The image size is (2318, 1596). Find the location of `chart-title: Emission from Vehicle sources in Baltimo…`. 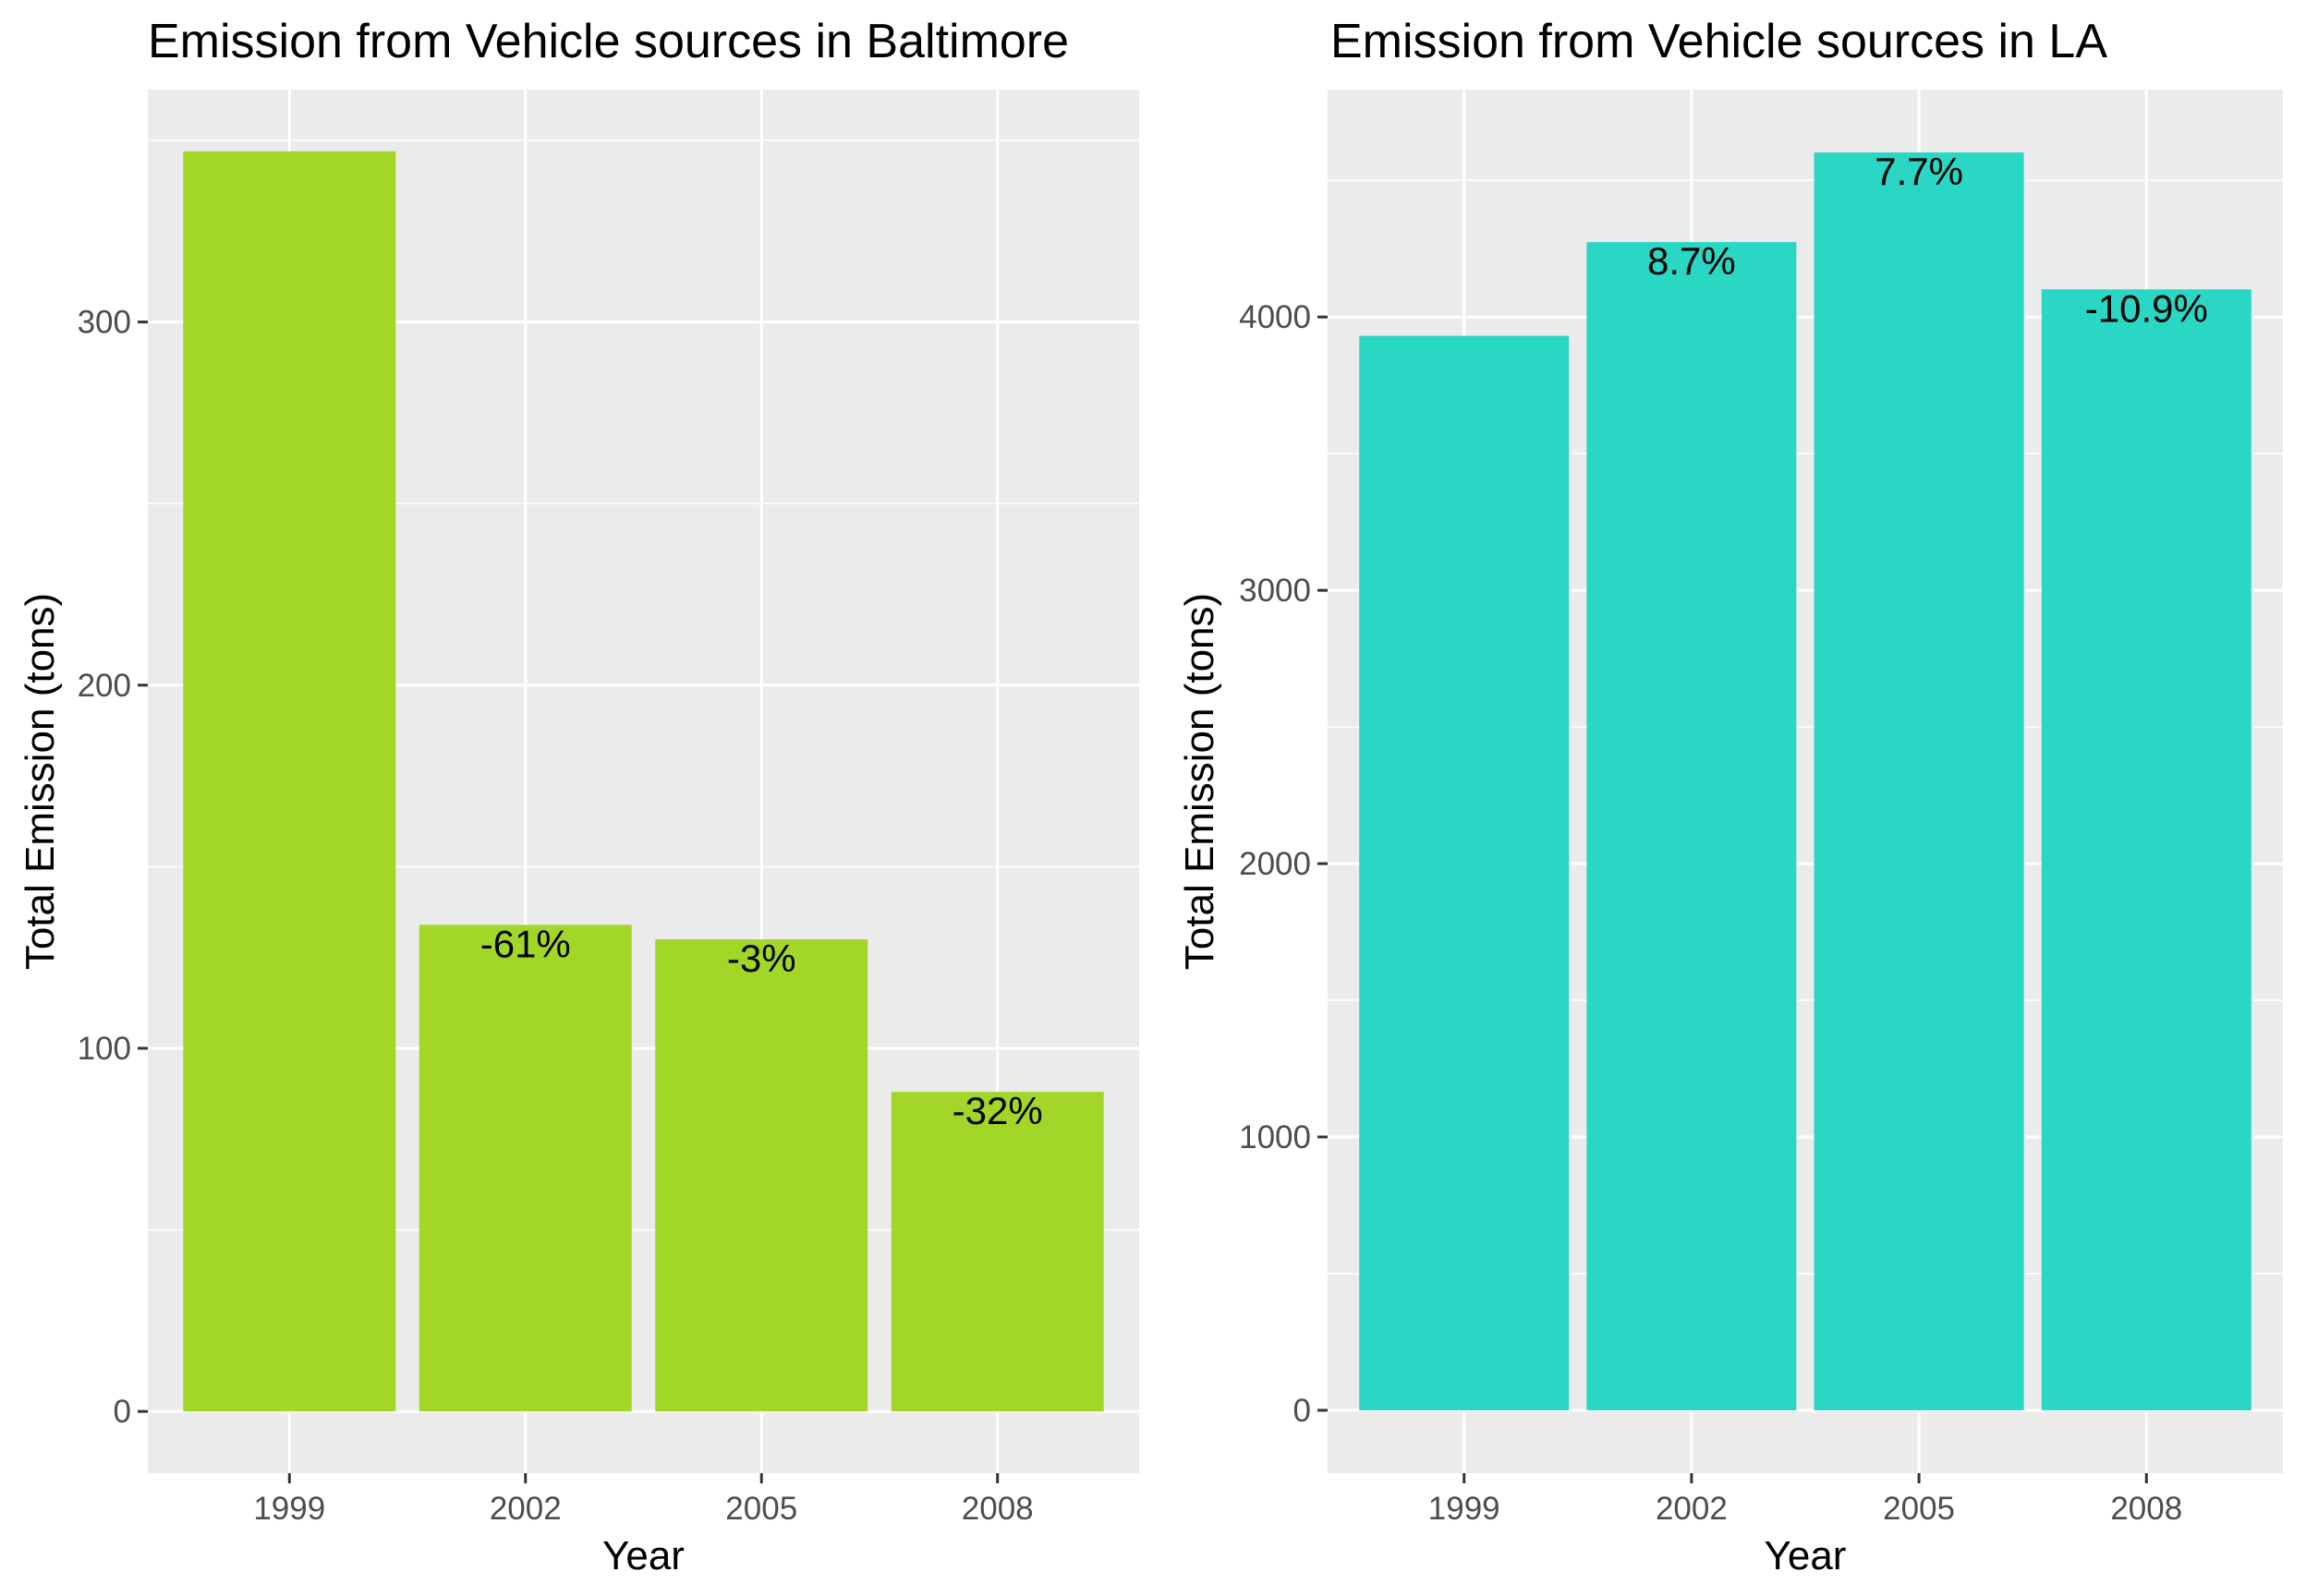

chart-title: Emission from Vehicle sources in Baltimo… is located at coordinates (608, 41).